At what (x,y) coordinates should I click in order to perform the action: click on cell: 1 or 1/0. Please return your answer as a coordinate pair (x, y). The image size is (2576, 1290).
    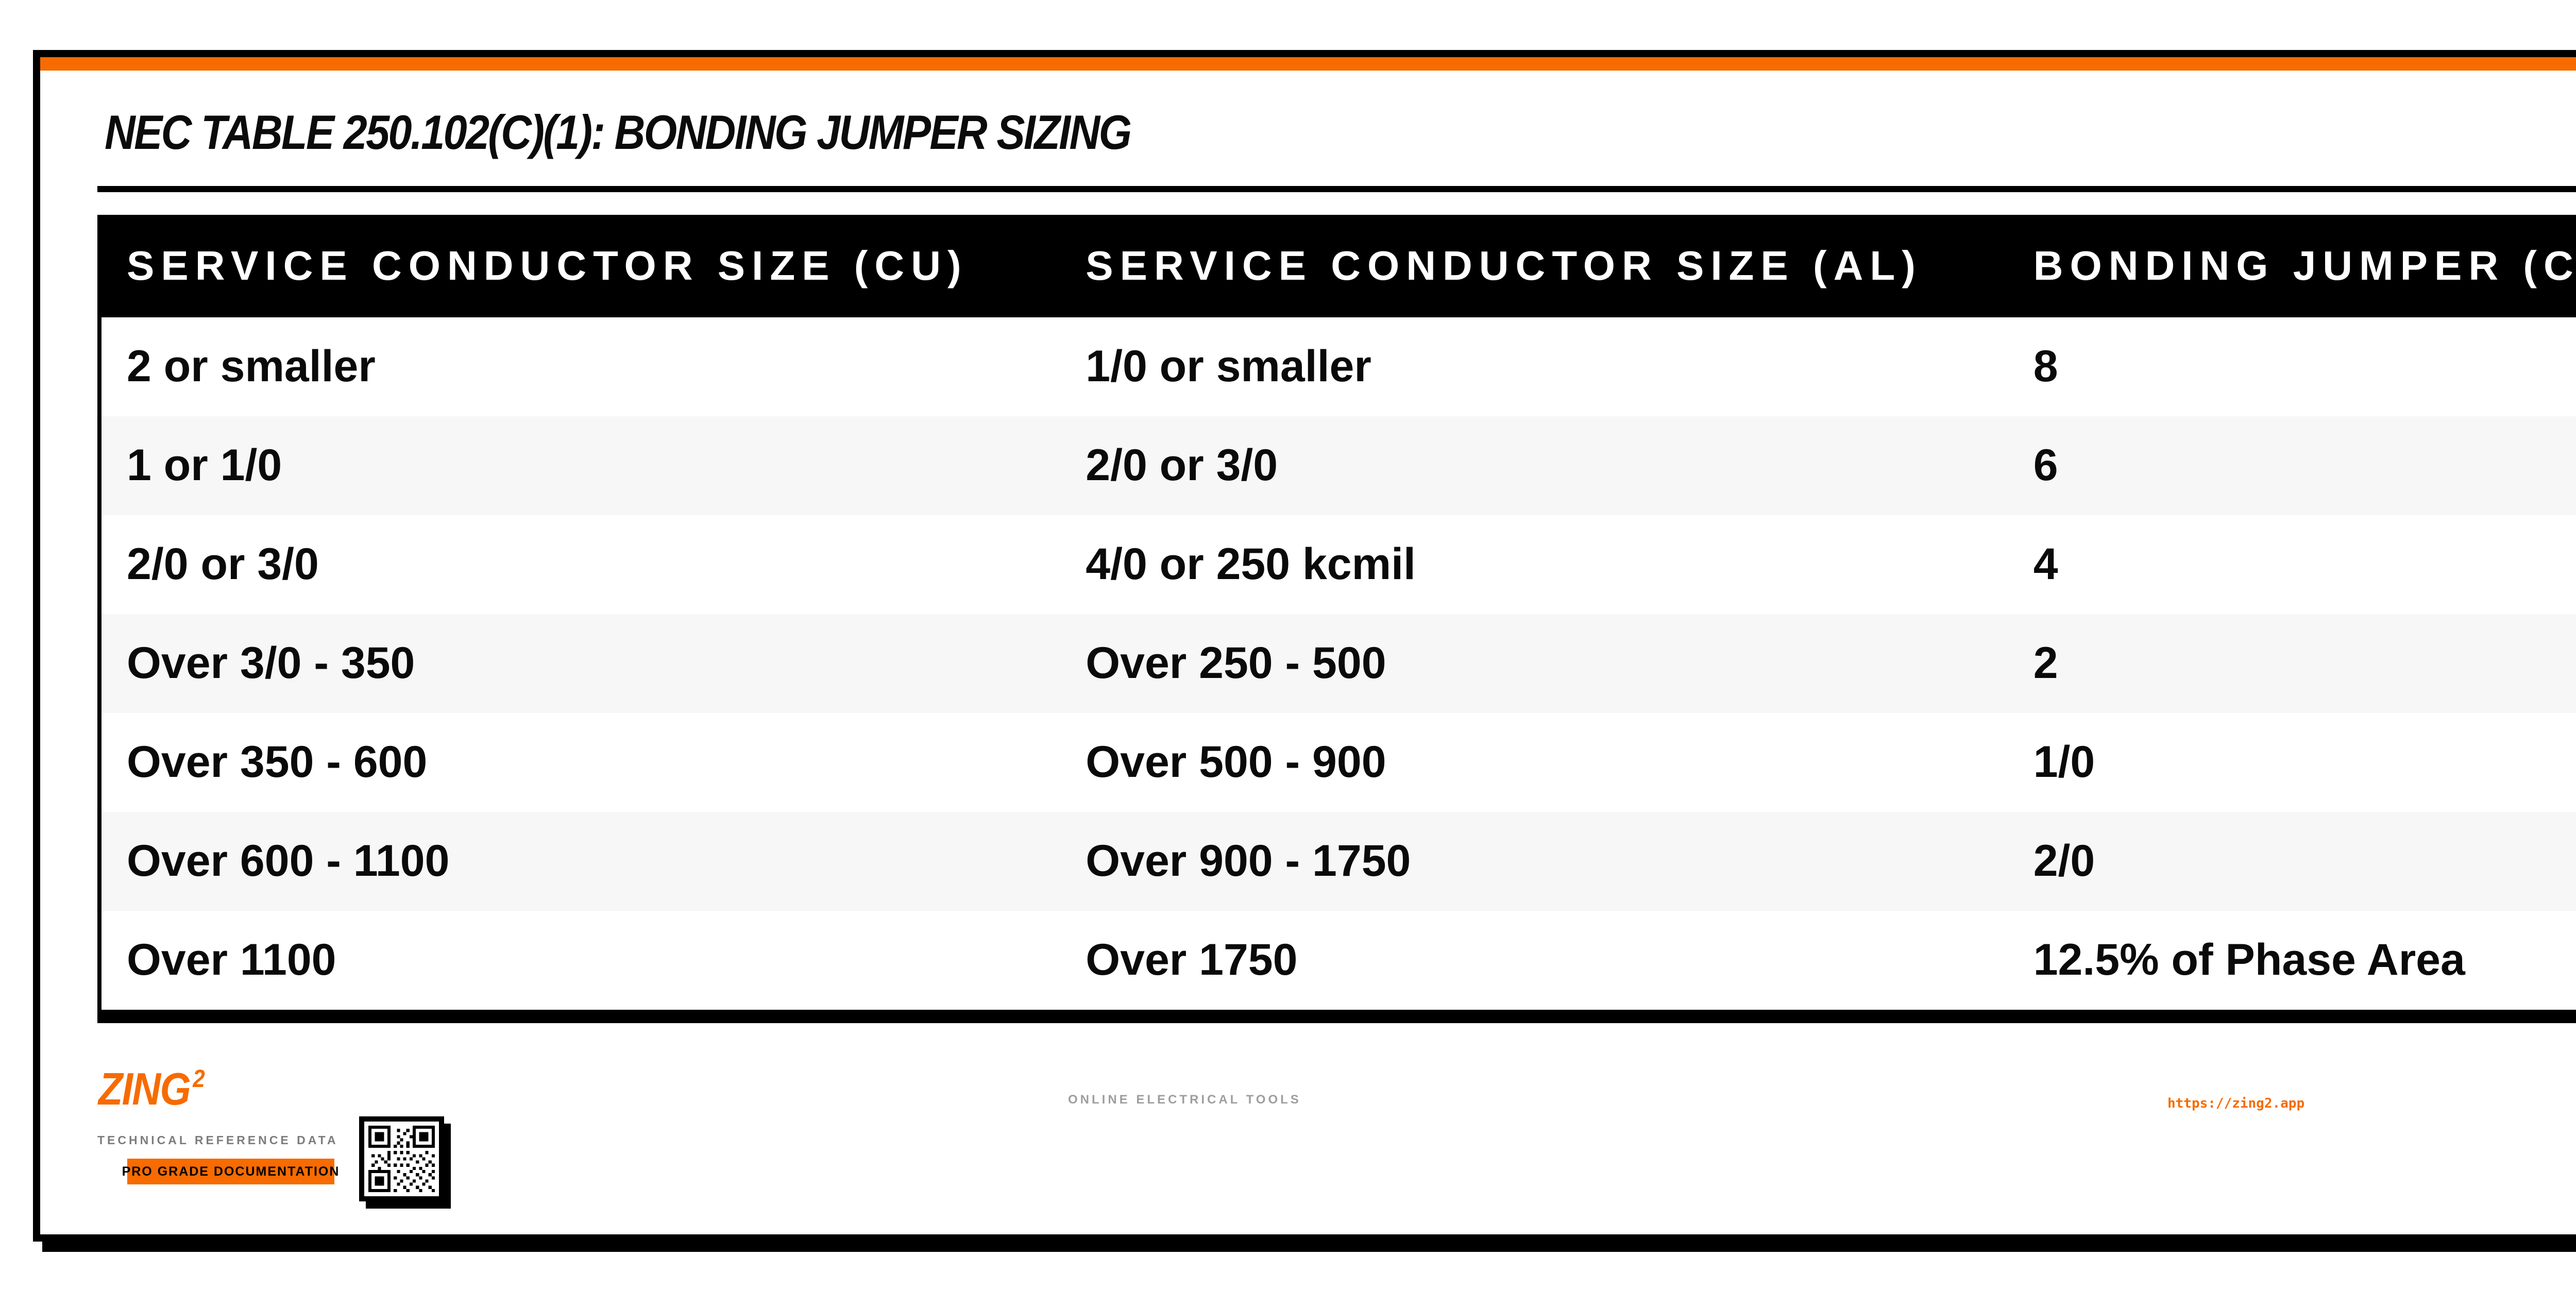
    Looking at the image, I should click on (204, 465).